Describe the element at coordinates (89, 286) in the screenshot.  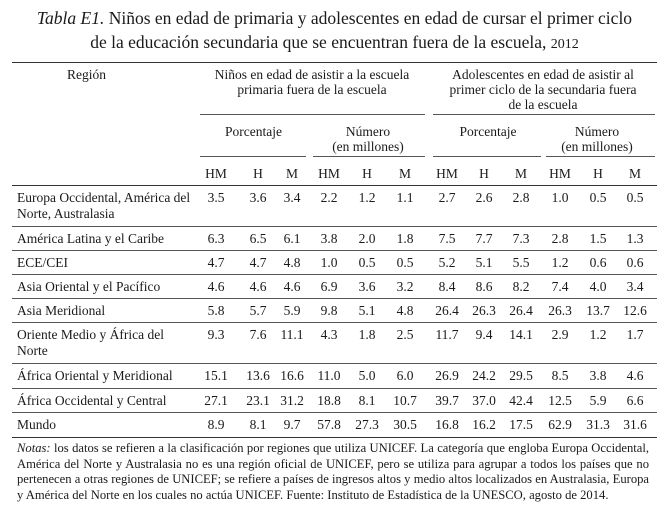
I see `row-region-line: Asia Oriental y el Pacífico` at that location.